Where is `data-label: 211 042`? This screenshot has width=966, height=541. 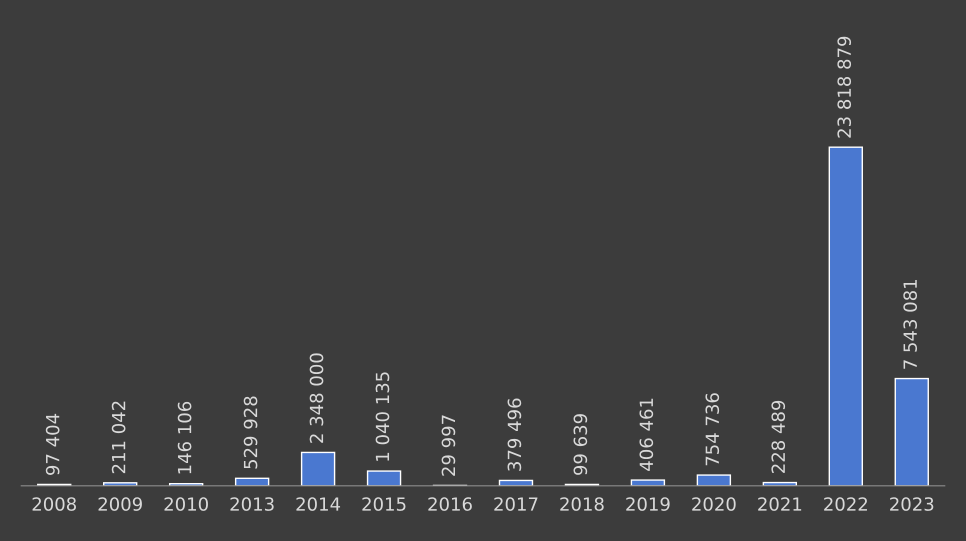
data-label: 211 042 is located at coordinates (119, 438).